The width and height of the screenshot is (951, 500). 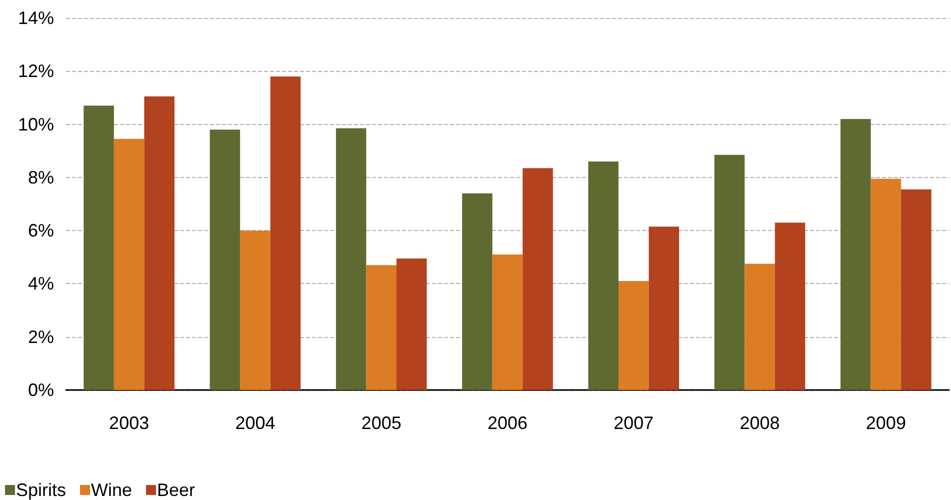 What do you see at coordinates (41, 490) in the screenshot?
I see `legend-label: Spirits` at bounding box center [41, 490].